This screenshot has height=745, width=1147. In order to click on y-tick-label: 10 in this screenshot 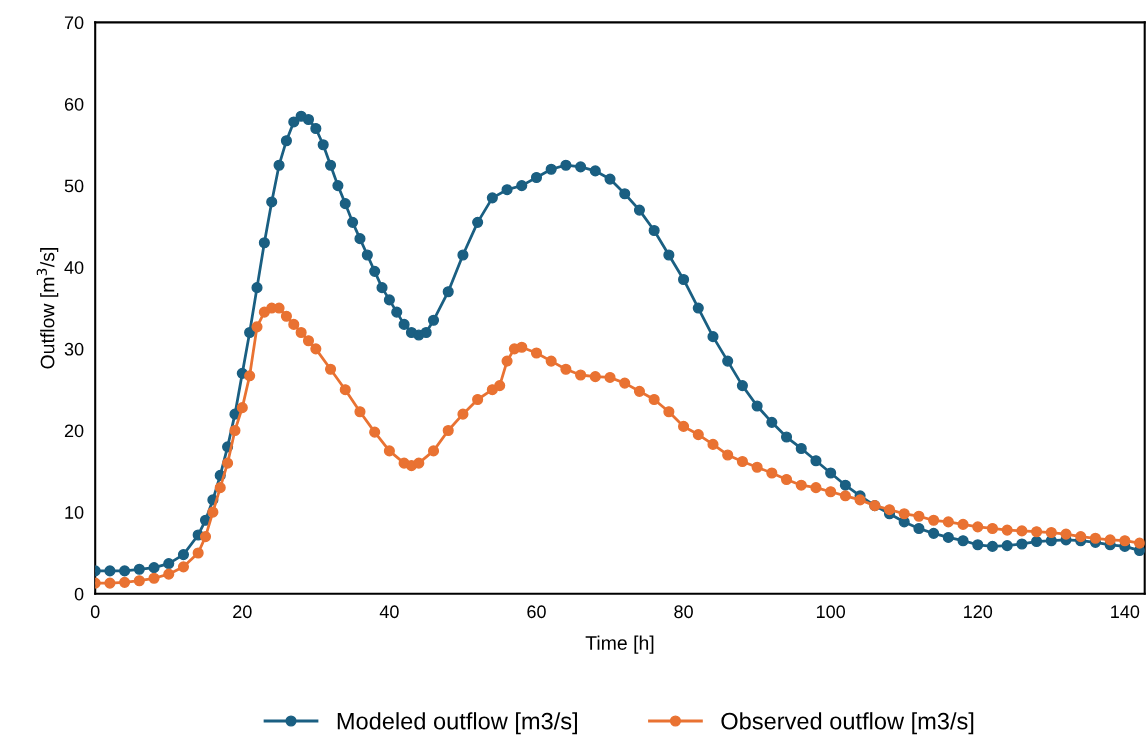, I will do `click(74, 512)`.